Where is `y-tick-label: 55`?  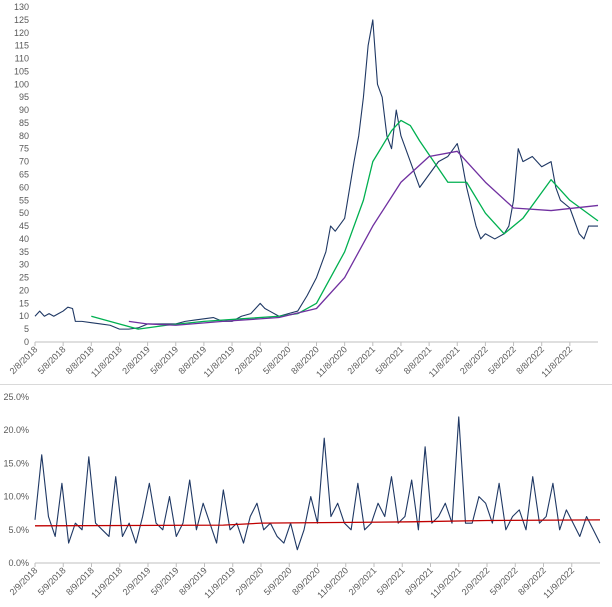
y-tick-label: 55 is located at coordinates (24, 200).